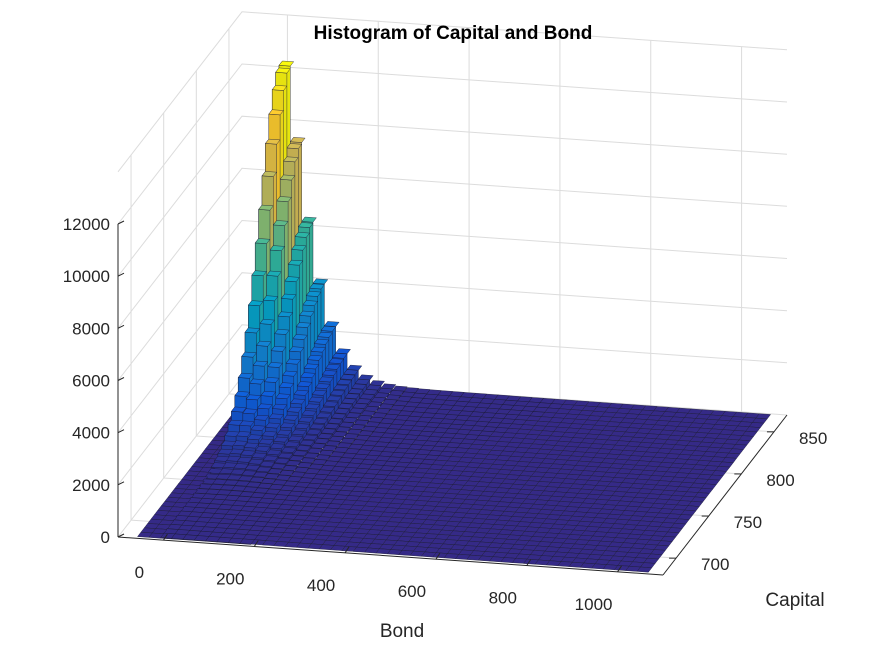 The image size is (875, 656). What do you see at coordinates (321, 585) in the screenshot?
I see `x-tick-label: 400` at bounding box center [321, 585].